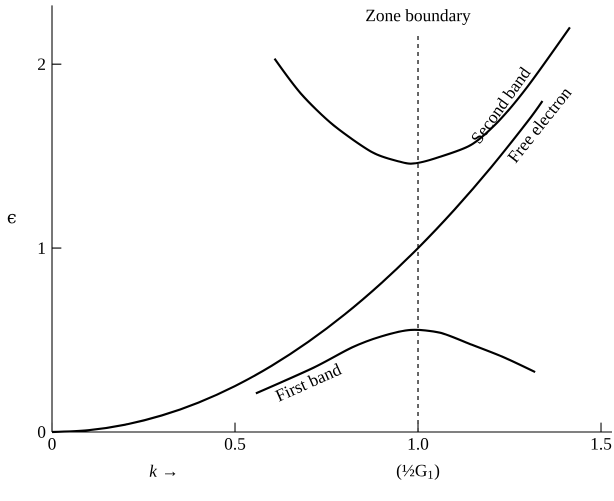 This screenshot has width=614, height=501. I want to click on x-tick-label: 1.0 (½G$_{1}$), so click(418, 459).